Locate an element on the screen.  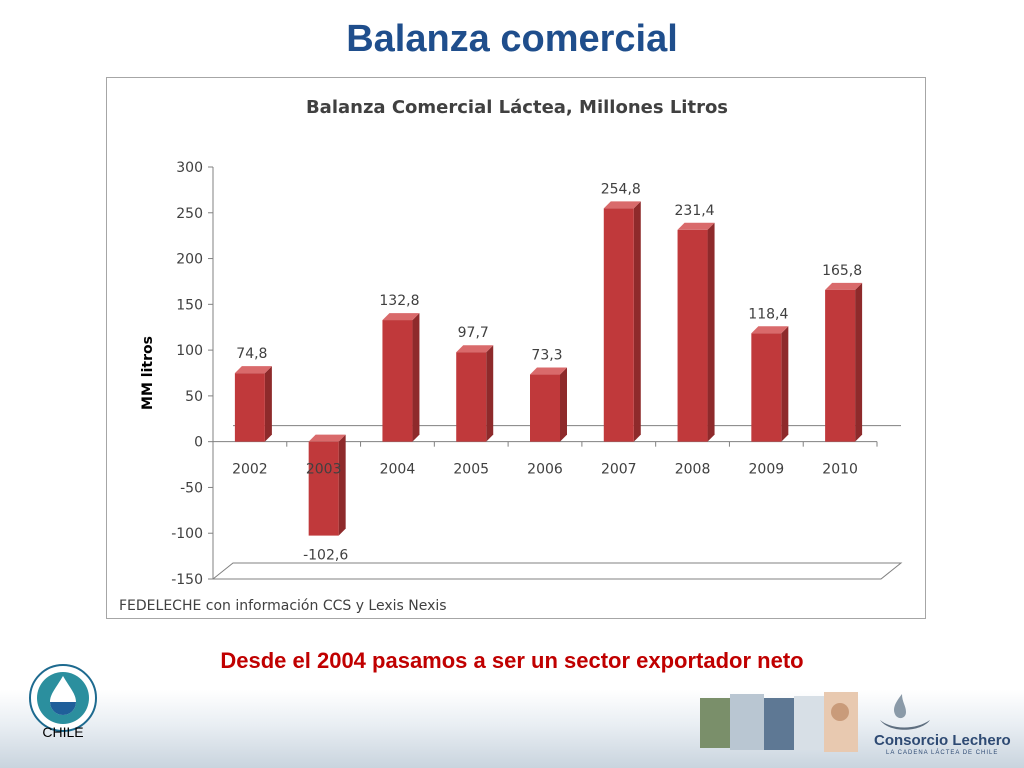
x-tick-label: 2003 is located at coordinates (324, 470).